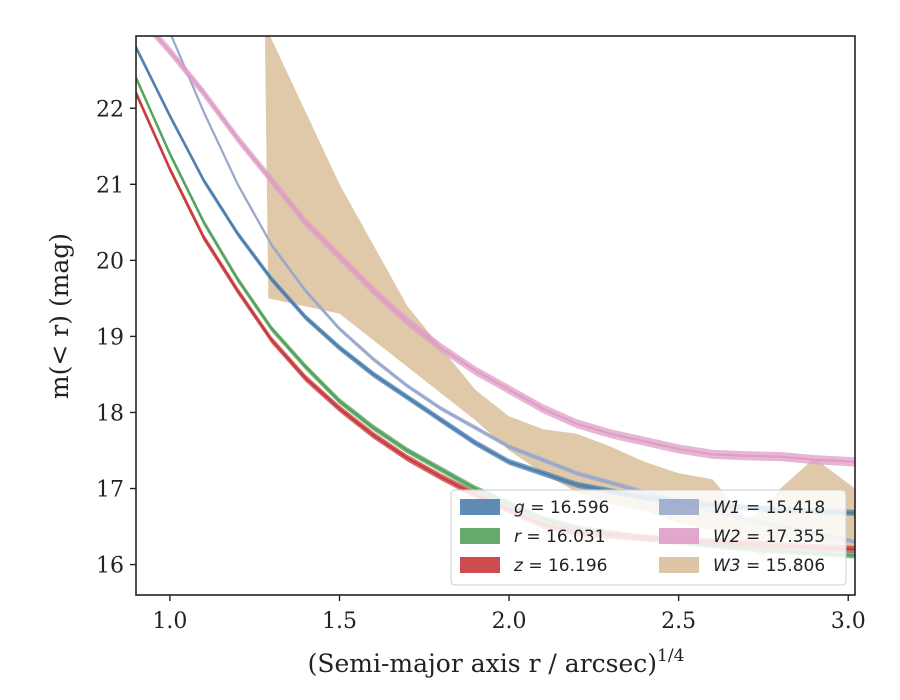 The height and width of the screenshot is (700, 900). What do you see at coordinates (769, 537) in the screenshot?
I see `legend-label: W2 = 17.355` at bounding box center [769, 537].